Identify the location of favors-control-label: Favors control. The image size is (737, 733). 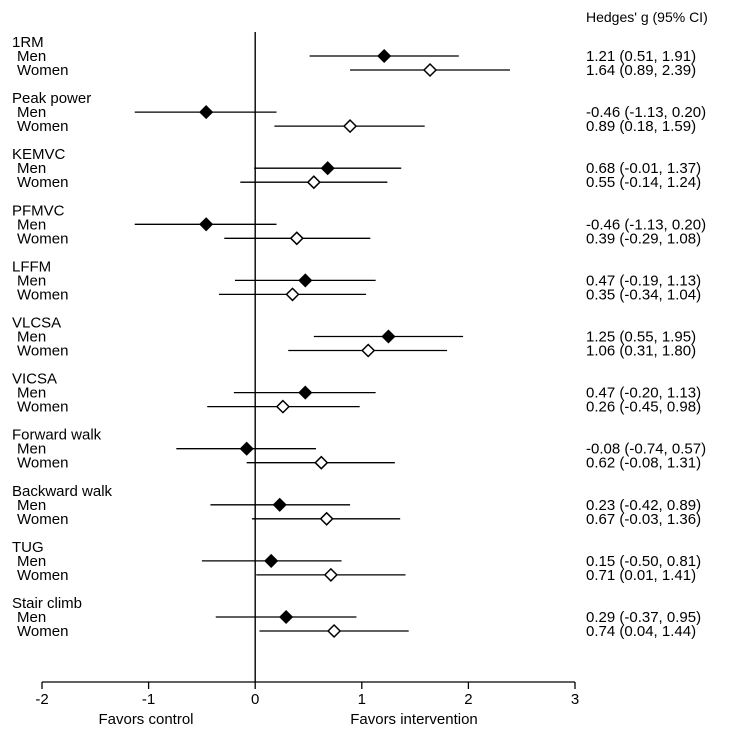
(145, 719).